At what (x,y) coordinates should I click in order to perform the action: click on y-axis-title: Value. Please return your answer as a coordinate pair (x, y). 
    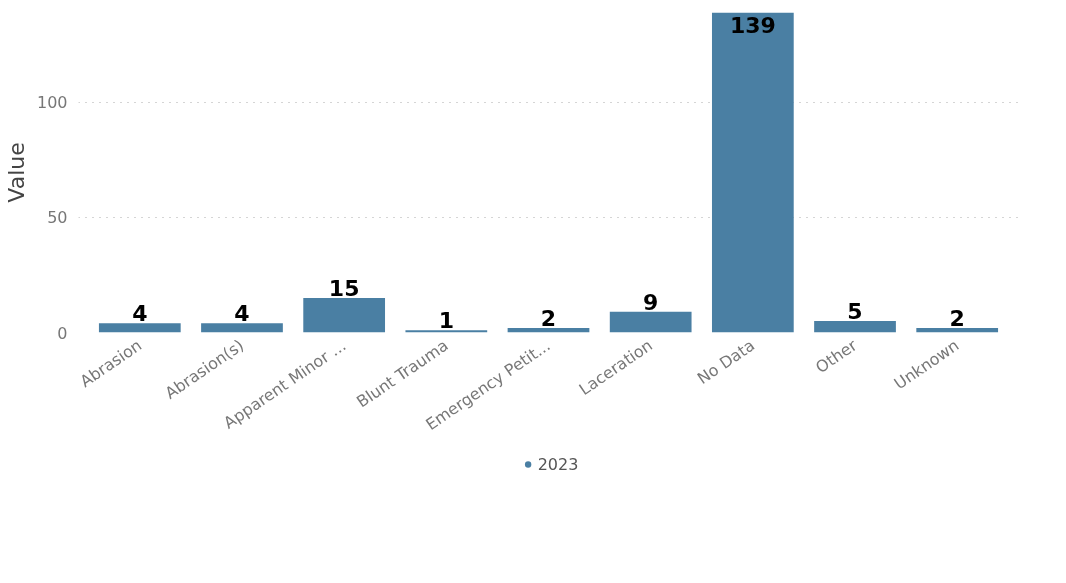
    Looking at the image, I should click on (16, 172).